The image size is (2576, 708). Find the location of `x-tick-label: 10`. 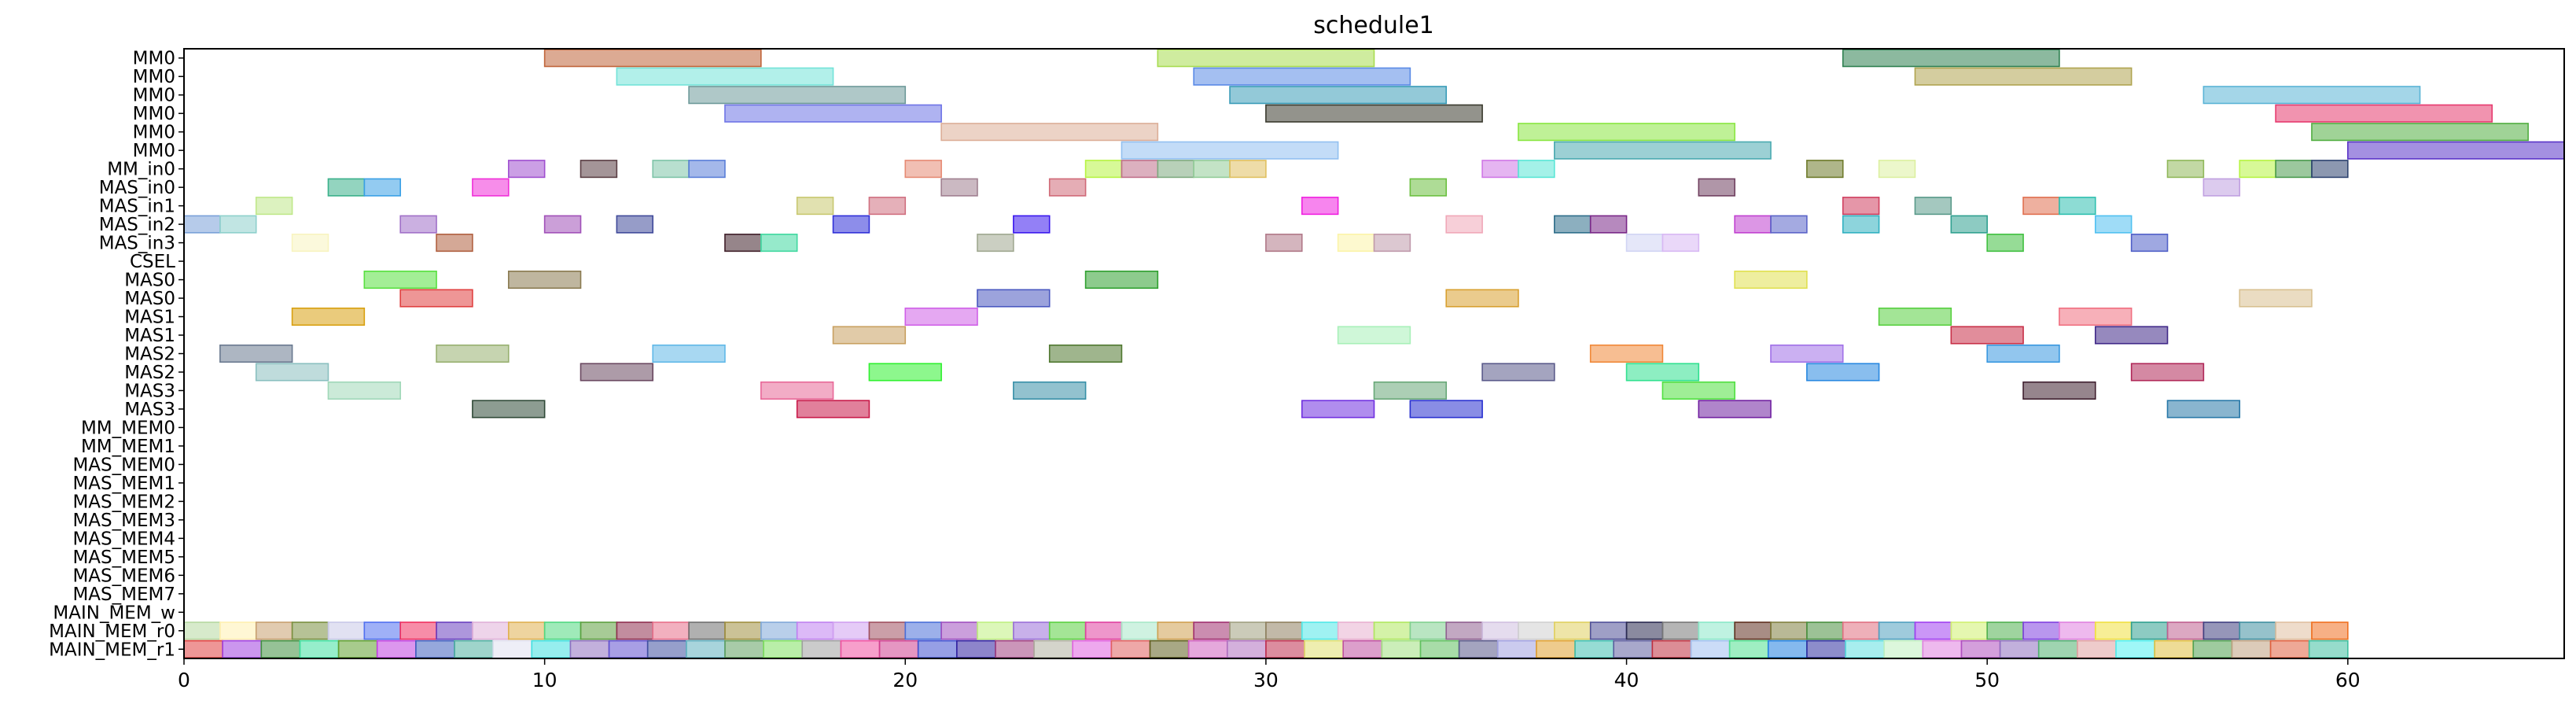

x-tick-label: 10 is located at coordinates (545, 680).